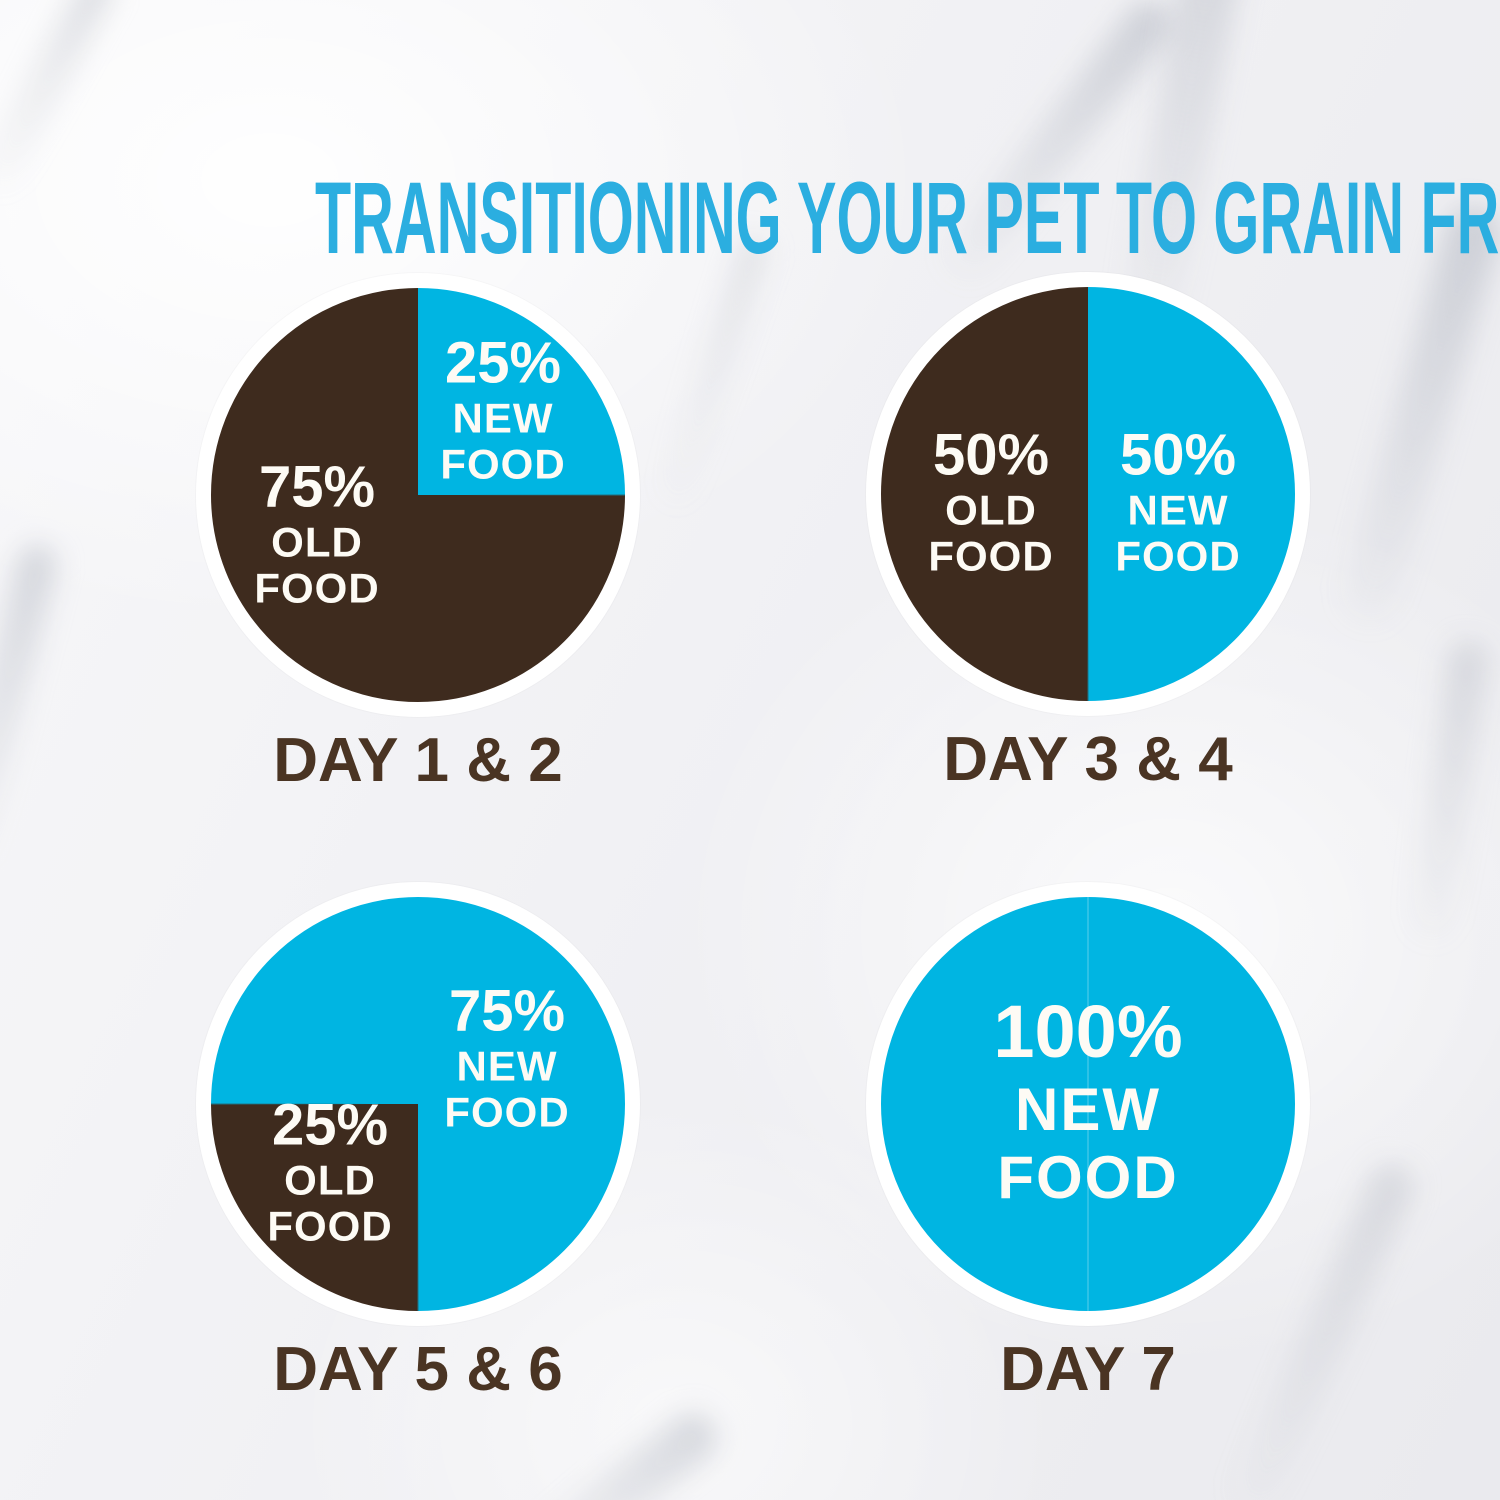 The image size is (1500, 1500). I want to click on pie-day-1-2: 25% NEW FOOD 75% OLD FOOD, so click(418, 495).